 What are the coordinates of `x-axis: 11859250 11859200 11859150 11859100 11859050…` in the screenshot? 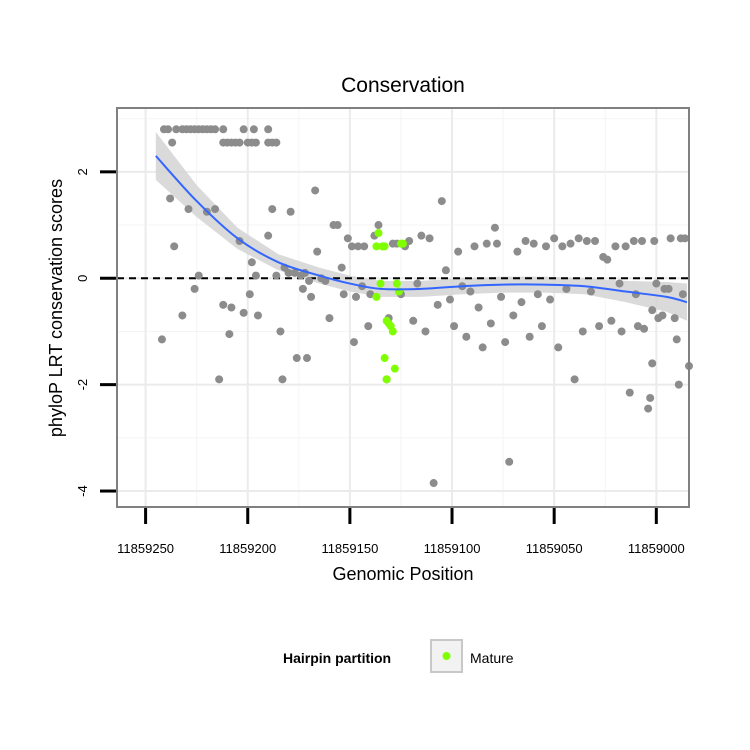 It's located at (401, 532).